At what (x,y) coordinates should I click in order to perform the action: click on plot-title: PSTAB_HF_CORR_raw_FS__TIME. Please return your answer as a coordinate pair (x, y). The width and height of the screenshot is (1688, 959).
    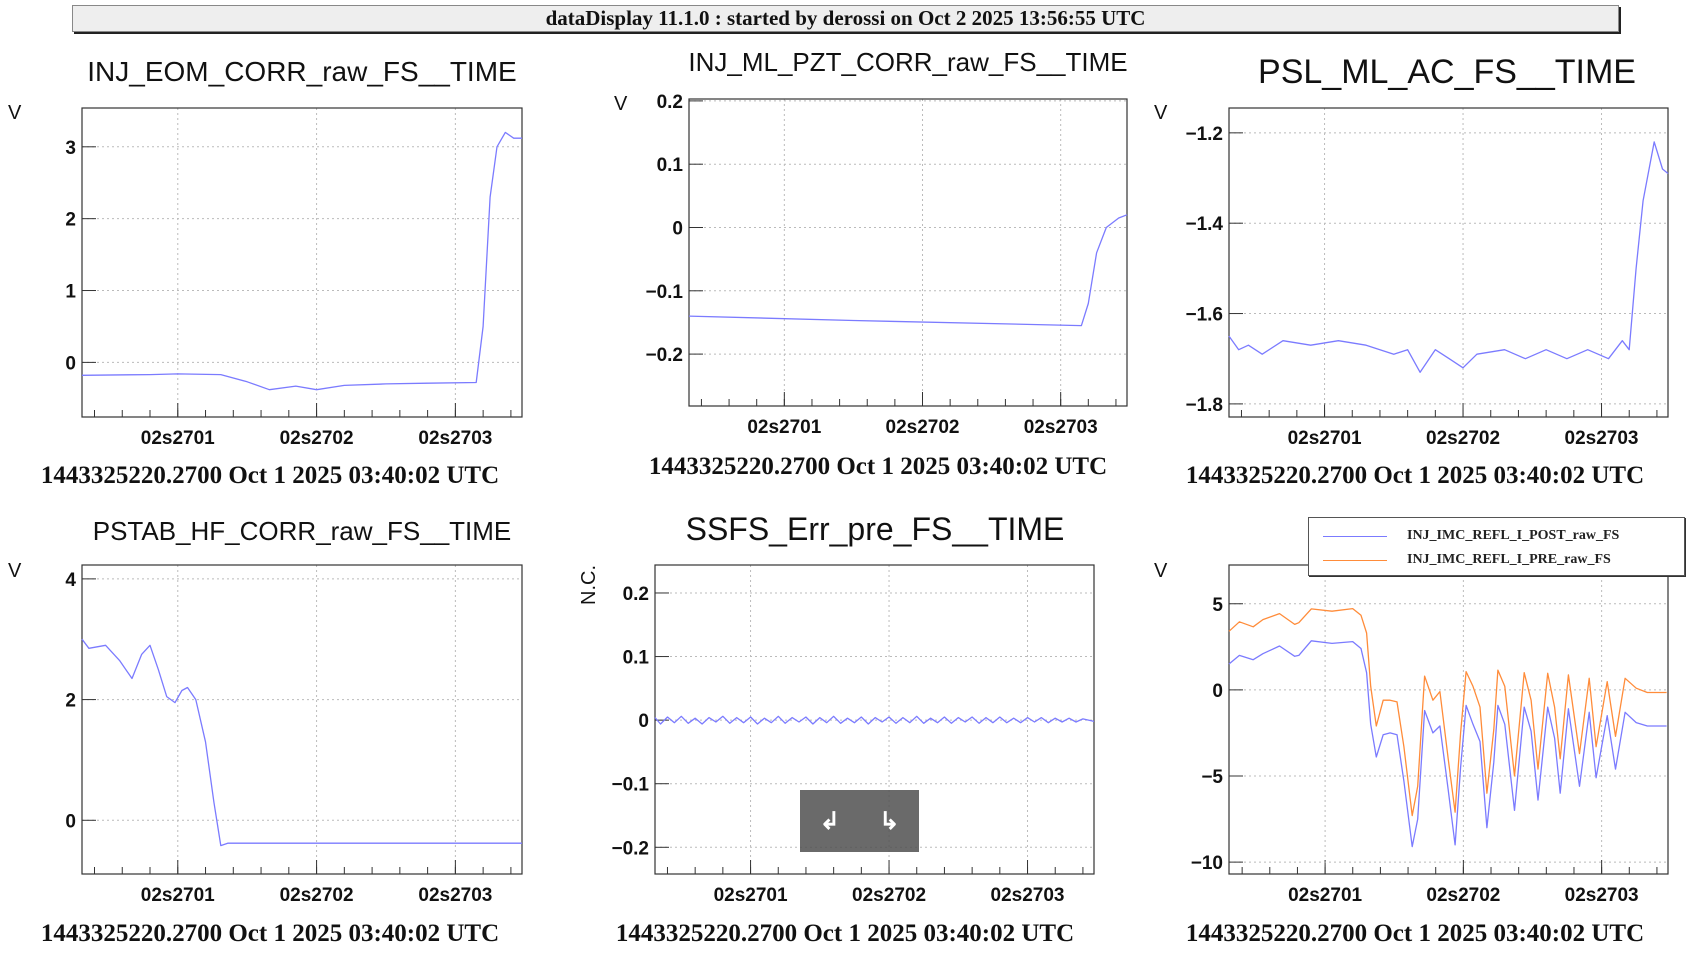
    Looking at the image, I should click on (302, 531).